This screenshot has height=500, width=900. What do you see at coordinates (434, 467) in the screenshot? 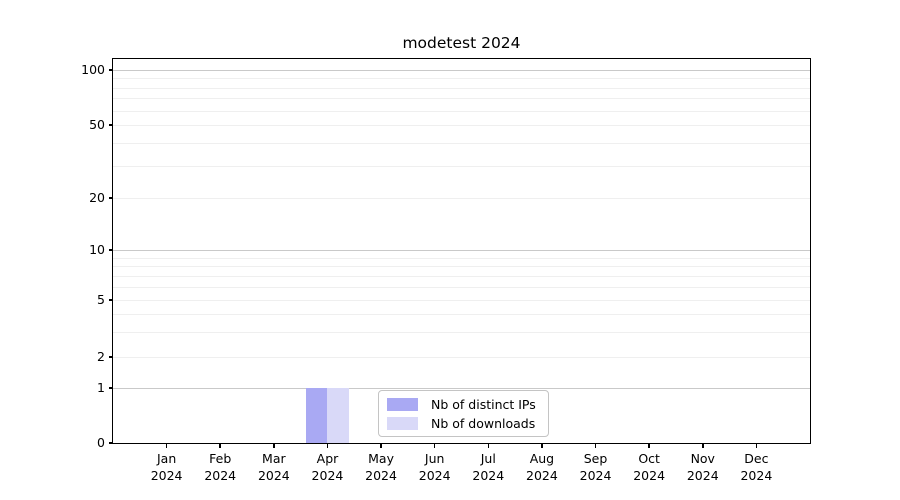
I see `x-tick-label: Jun 2024` at bounding box center [434, 467].